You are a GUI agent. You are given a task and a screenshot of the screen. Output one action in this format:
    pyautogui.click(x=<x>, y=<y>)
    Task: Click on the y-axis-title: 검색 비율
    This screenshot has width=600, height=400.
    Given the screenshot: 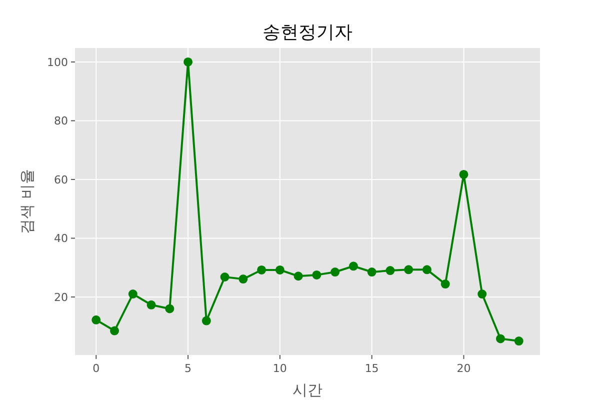 What is the action you would take?
    pyautogui.click(x=27, y=201)
    